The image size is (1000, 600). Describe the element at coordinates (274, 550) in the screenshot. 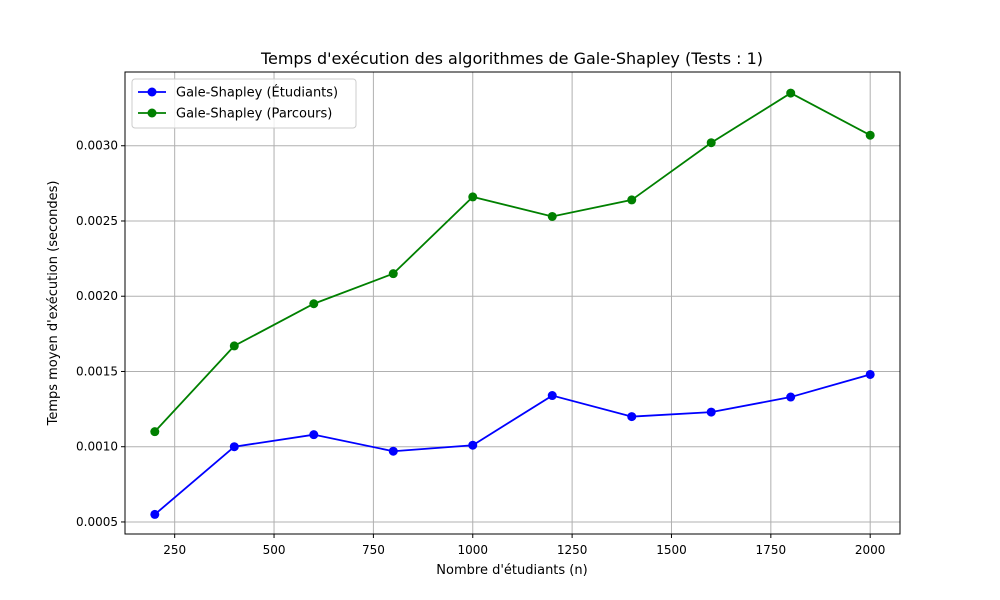

I see `x-tick-label: 500` at that location.